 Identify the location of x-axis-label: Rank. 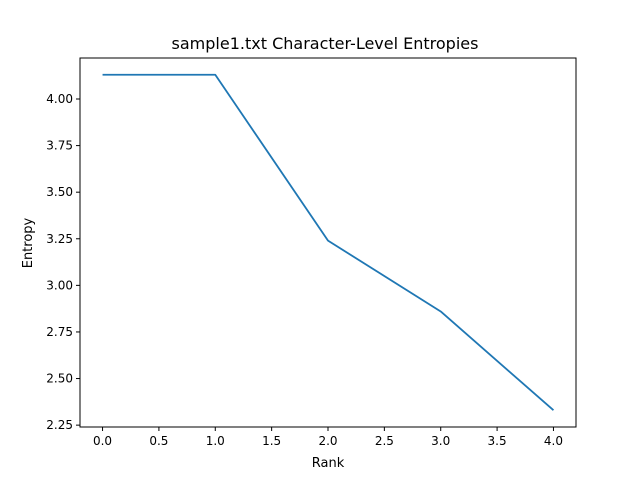
(328, 463).